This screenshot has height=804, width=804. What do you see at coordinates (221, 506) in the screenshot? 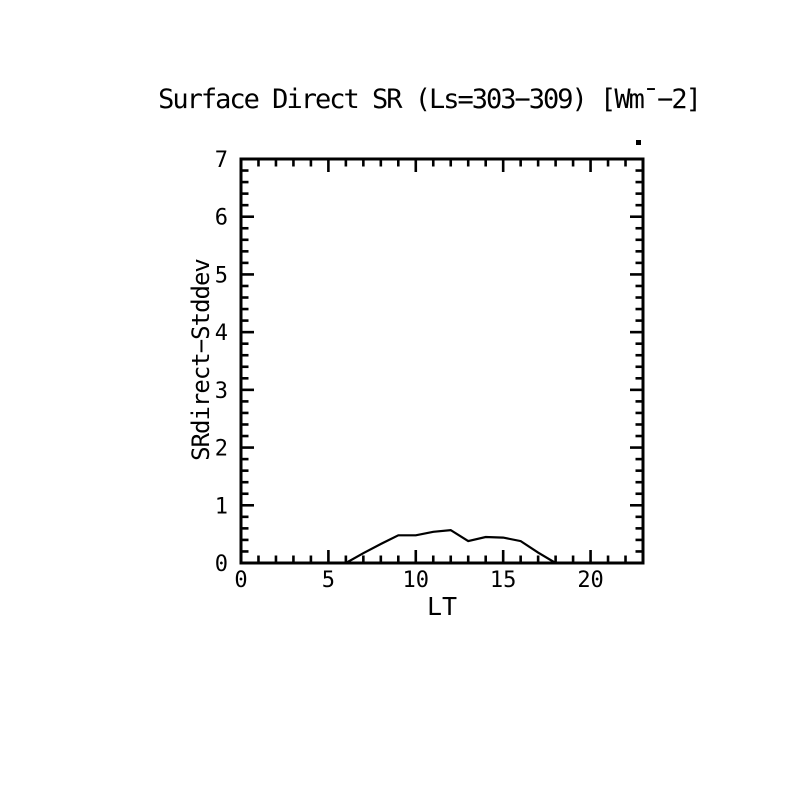
I see `y-tick-label: 1` at bounding box center [221, 506].